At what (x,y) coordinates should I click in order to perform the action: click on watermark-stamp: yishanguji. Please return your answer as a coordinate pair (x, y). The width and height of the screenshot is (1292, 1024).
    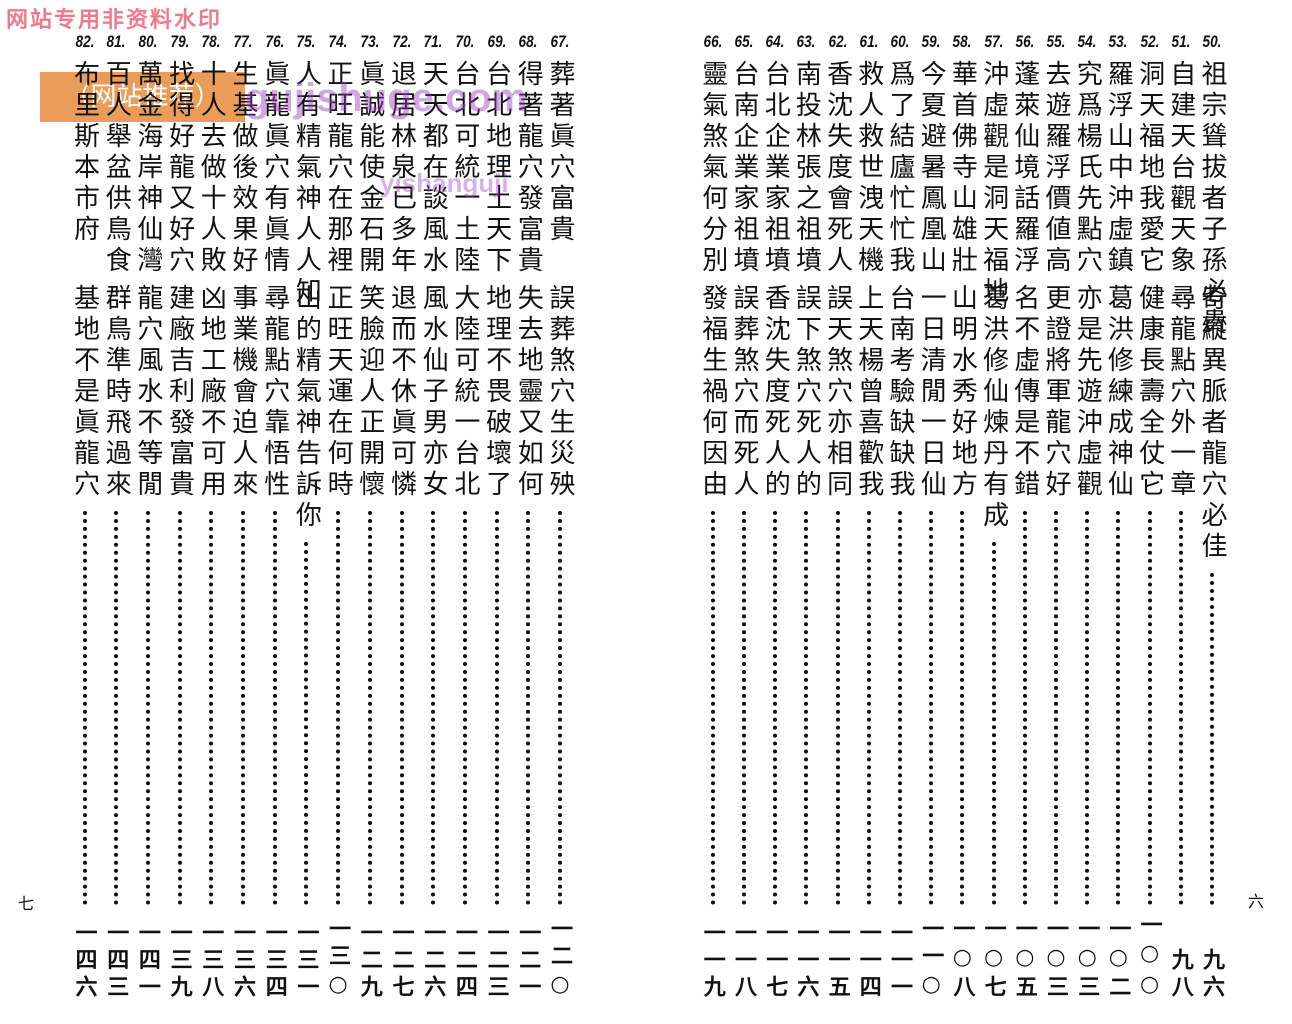
    Looking at the image, I should click on (444, 183).